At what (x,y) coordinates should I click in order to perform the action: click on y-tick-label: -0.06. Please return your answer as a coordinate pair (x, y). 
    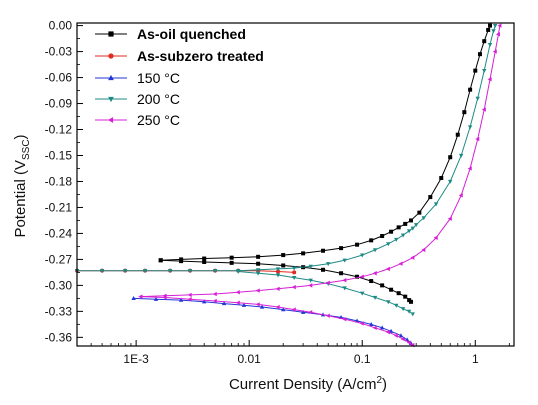
    Looking at the image, I should click on (59, 78).